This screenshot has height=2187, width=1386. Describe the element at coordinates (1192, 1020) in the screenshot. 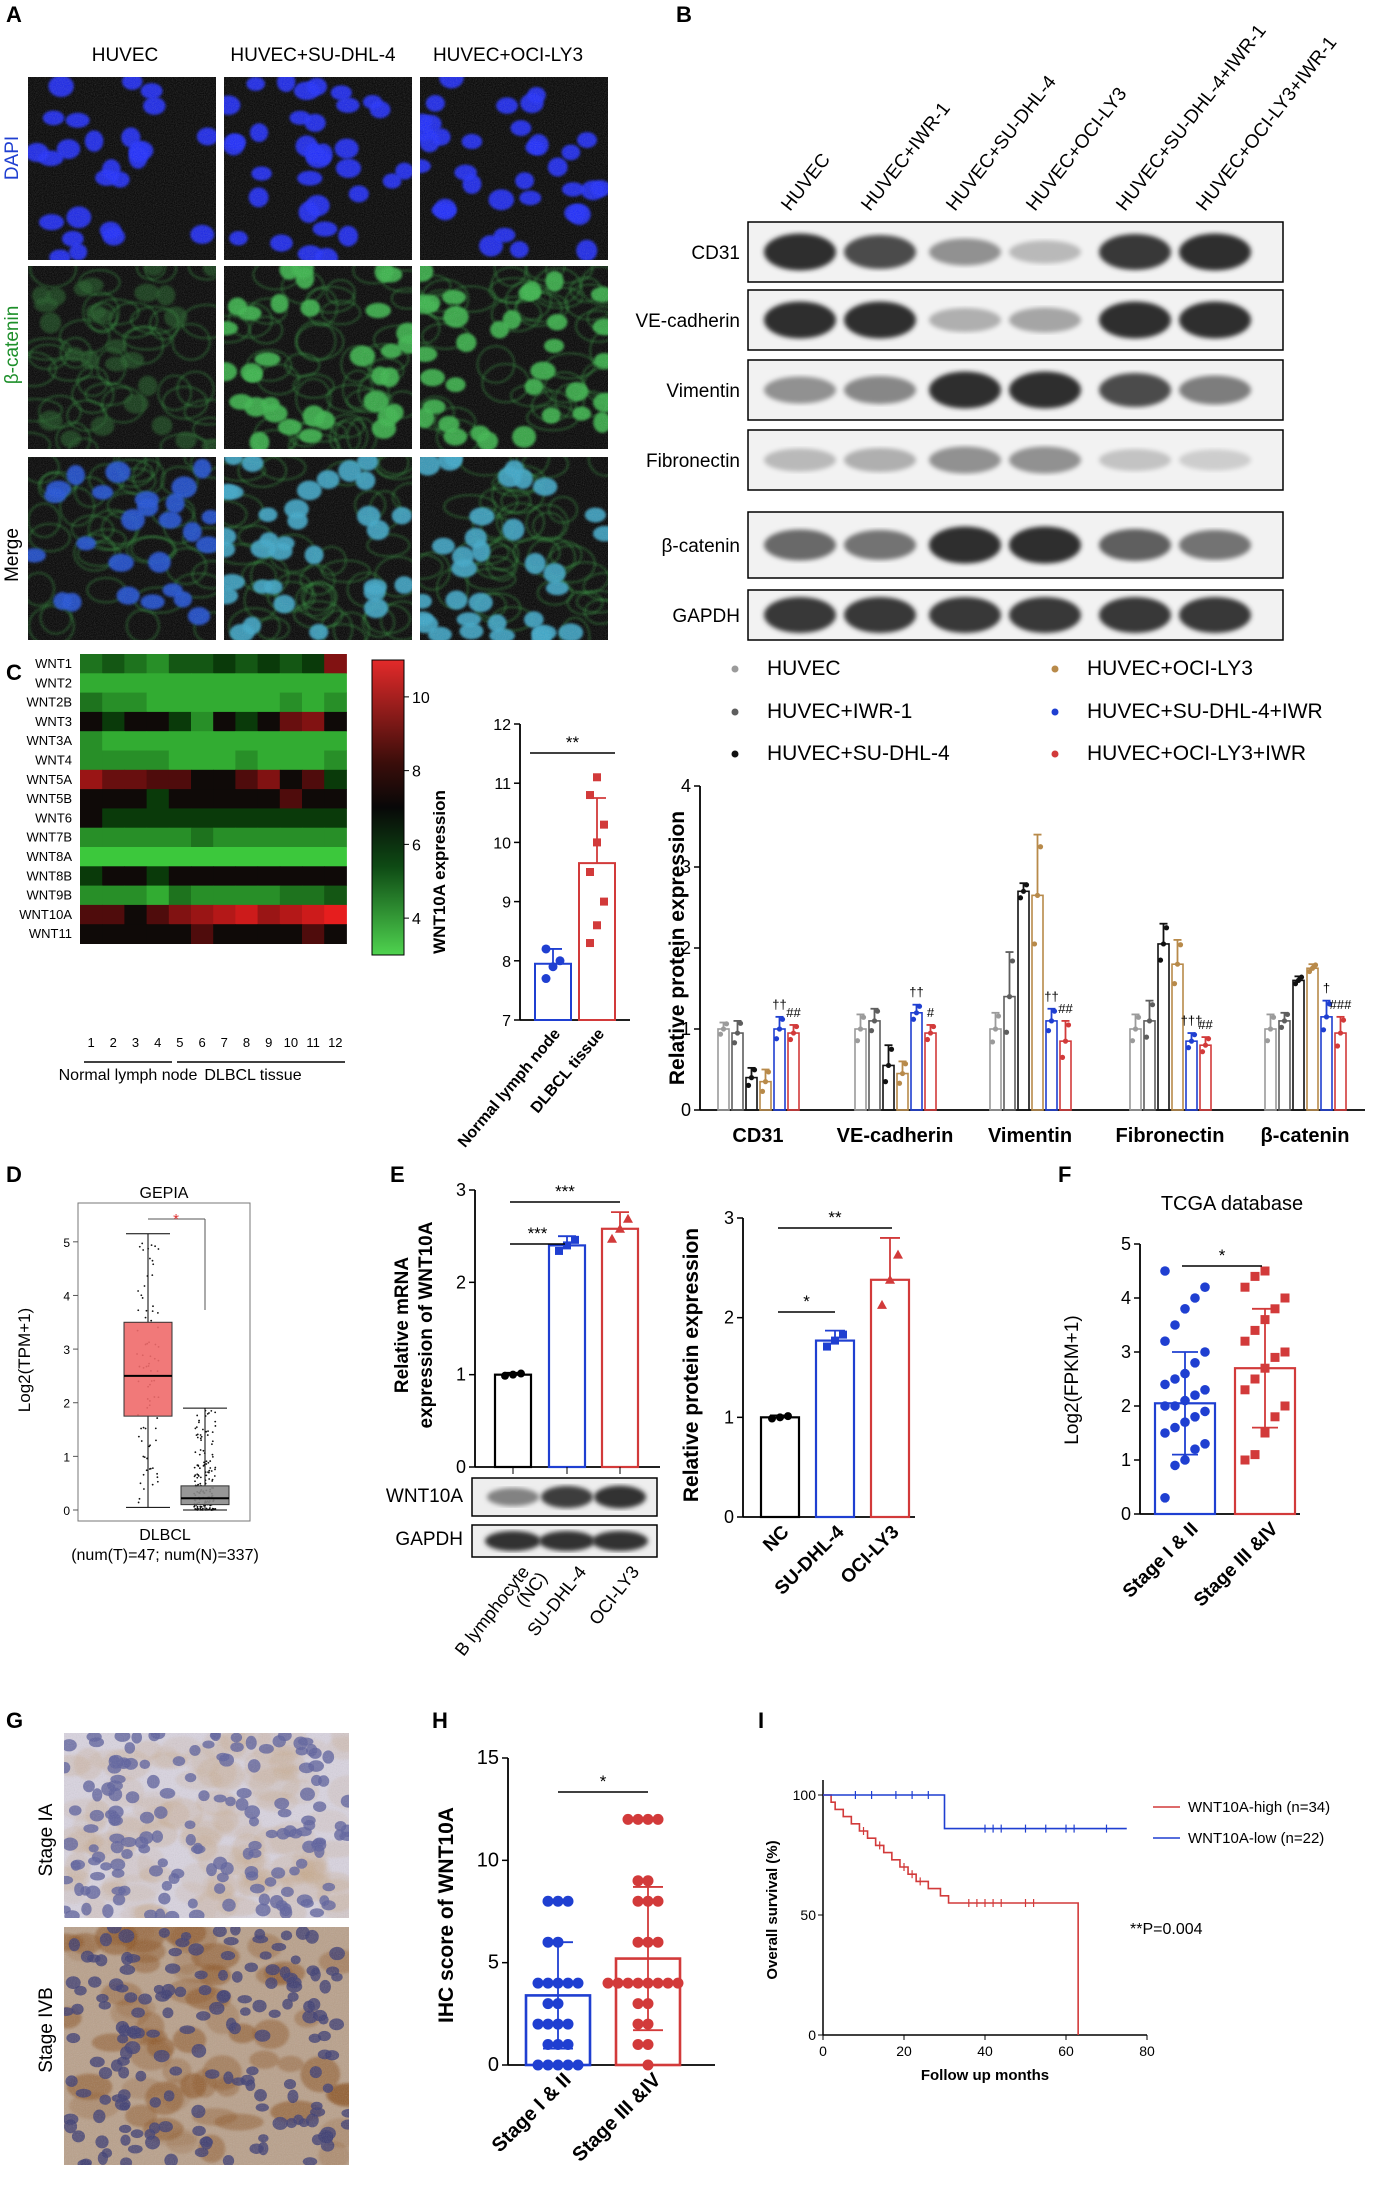

I see `annotation-label: †††` at that location.